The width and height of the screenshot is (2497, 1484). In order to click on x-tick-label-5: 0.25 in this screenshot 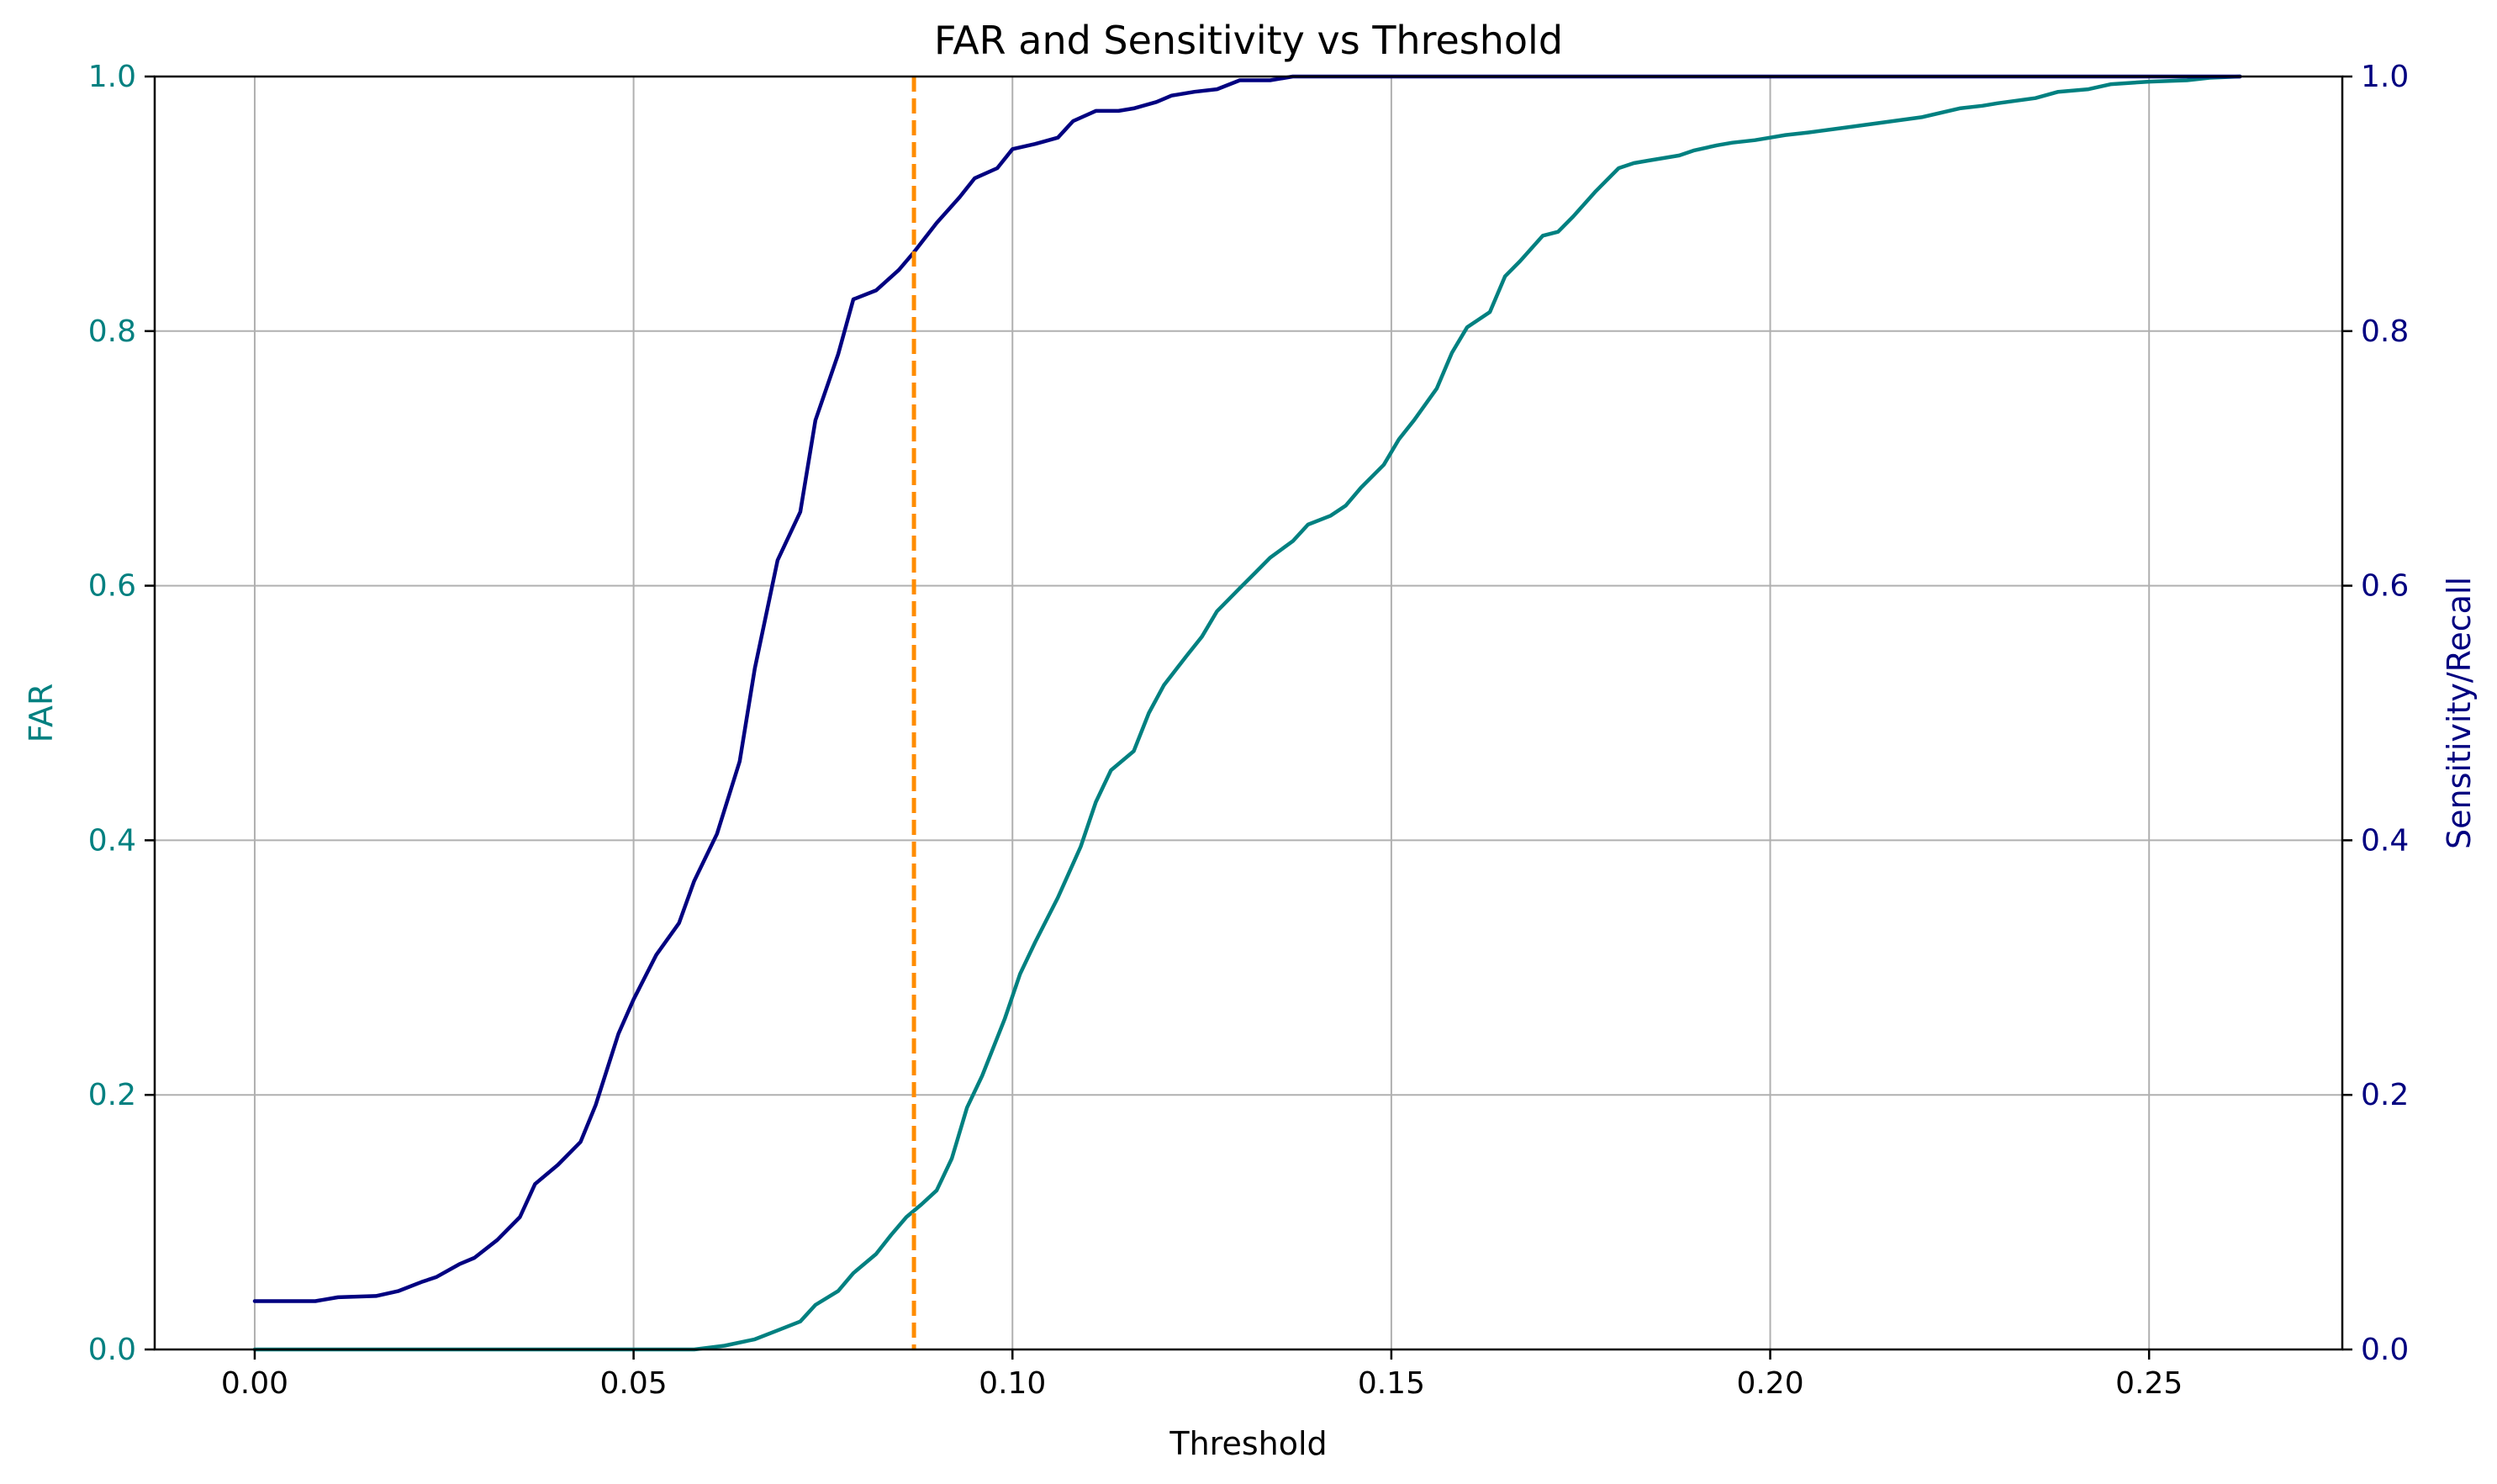, I will do `click(2149, 1383)`.